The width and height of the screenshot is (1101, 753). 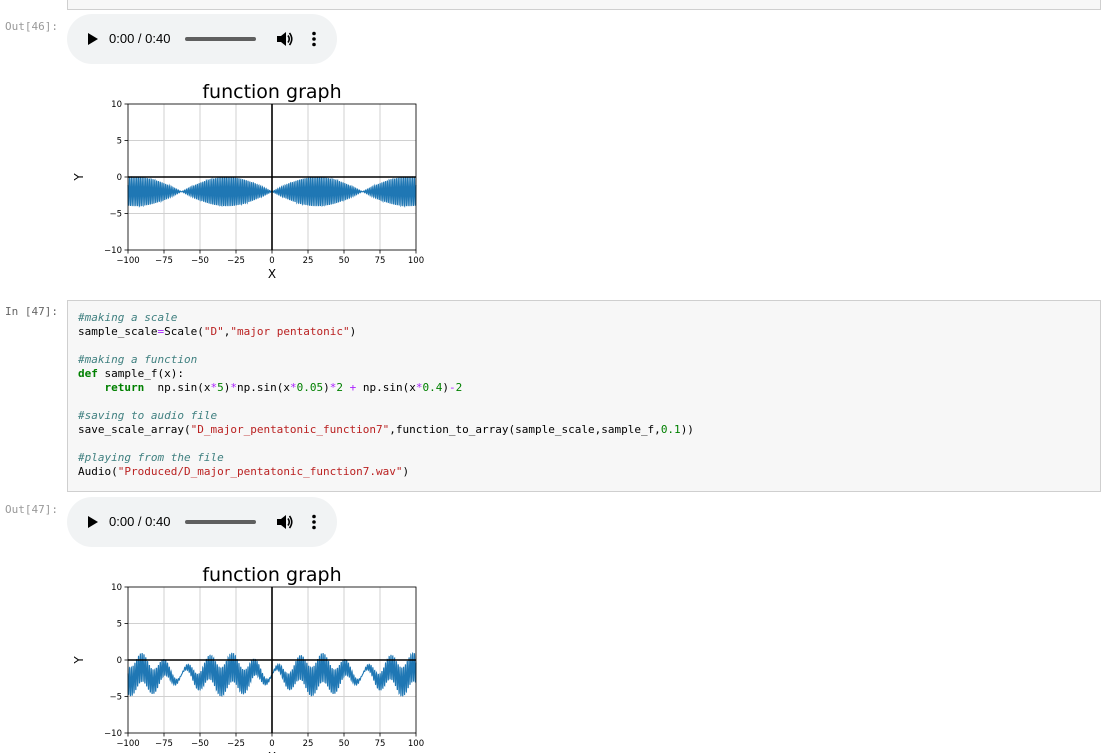 What do you see at coordinates (138, 359) in the screenshot?
I see `code-comment: #making a function` at bounding box center [138, 359].